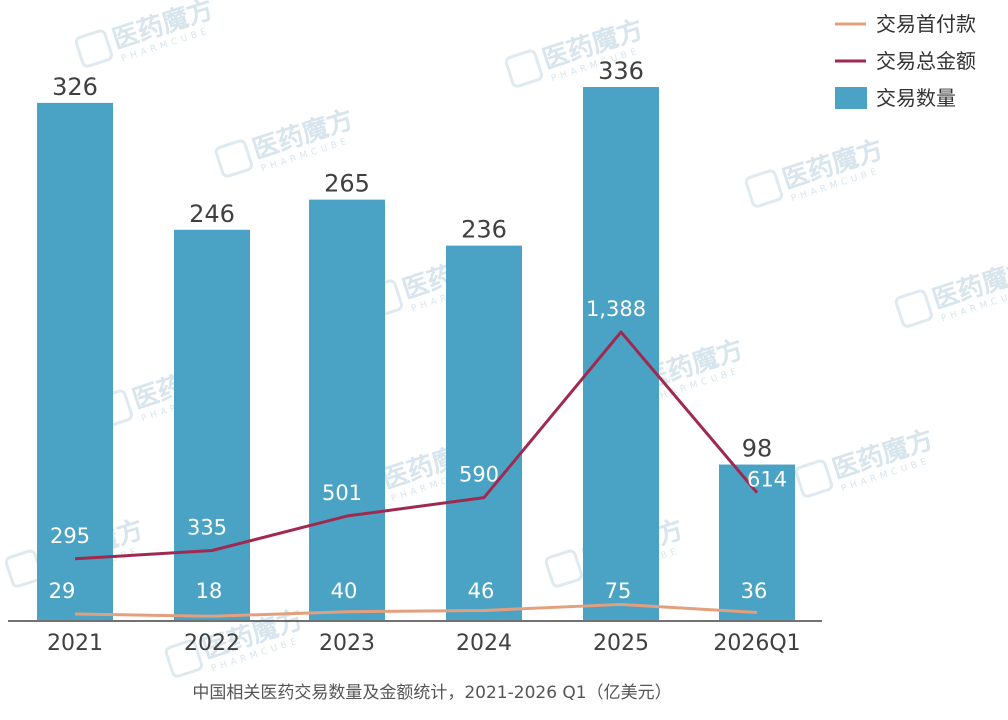 This screenshot has height=720, width=1008. Describe the element at coordinates (344, 591) in the screenshot. I see `line-value-label: 40` at that location.